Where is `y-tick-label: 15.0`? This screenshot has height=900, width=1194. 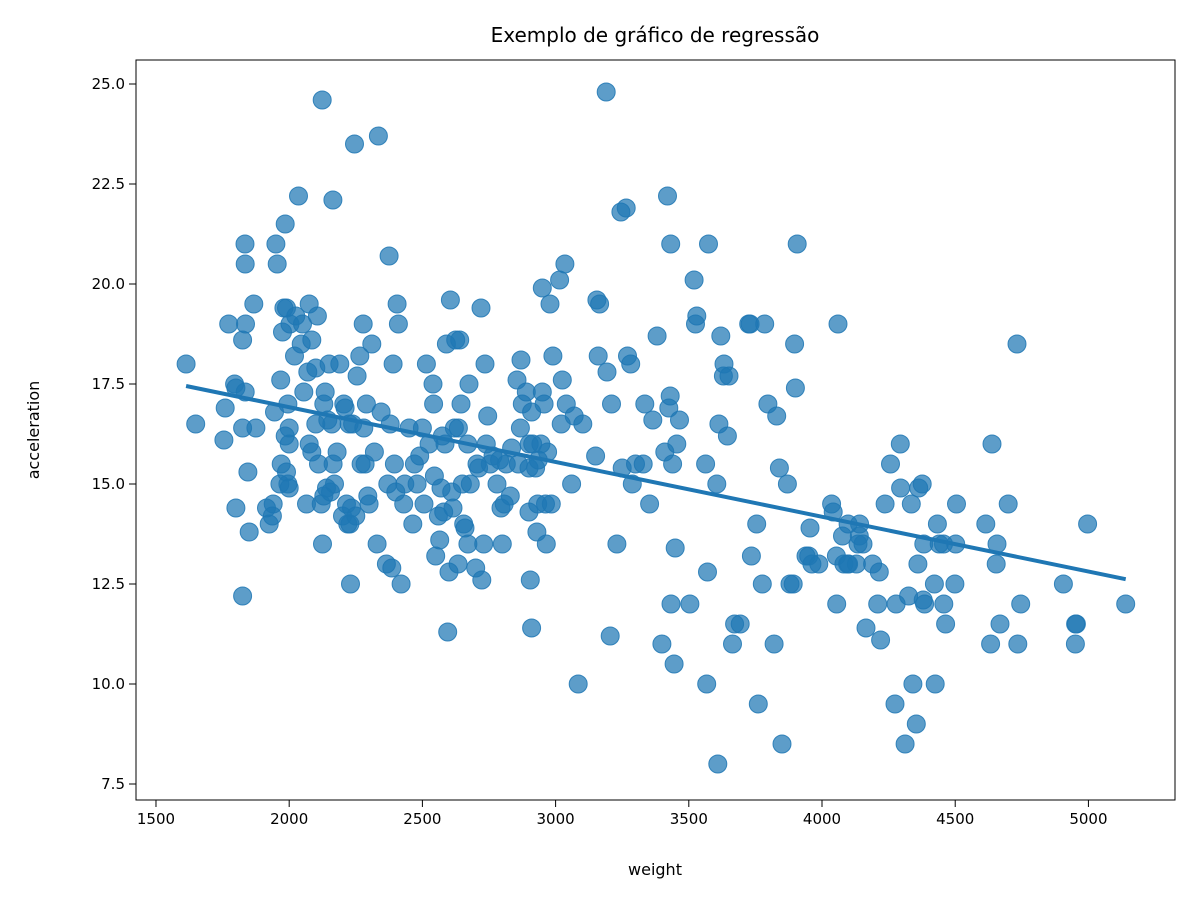
y-tick-label: 15.0 is located at coordinates (108, 484).